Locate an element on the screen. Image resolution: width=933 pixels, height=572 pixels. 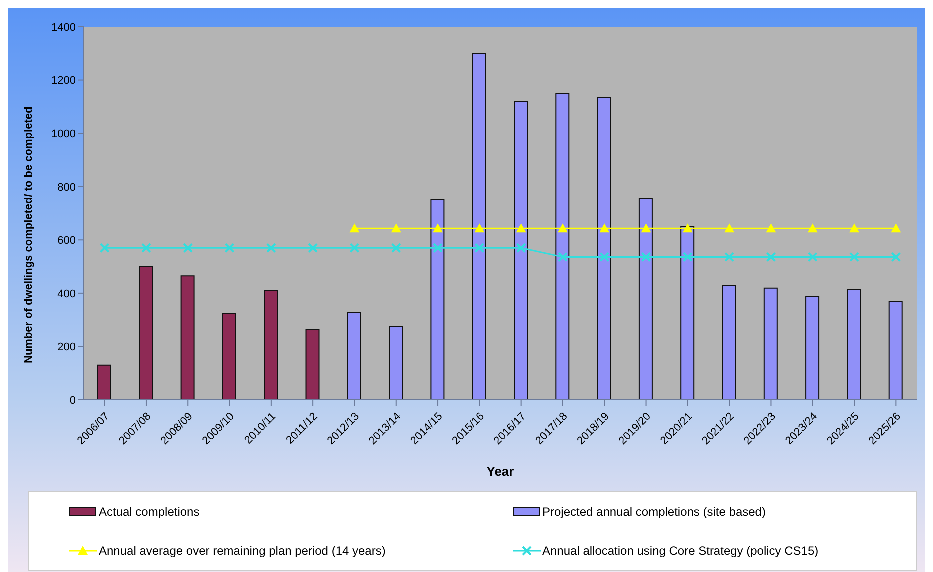
legend-label: Actual completions is located at coordinates (149, 511).